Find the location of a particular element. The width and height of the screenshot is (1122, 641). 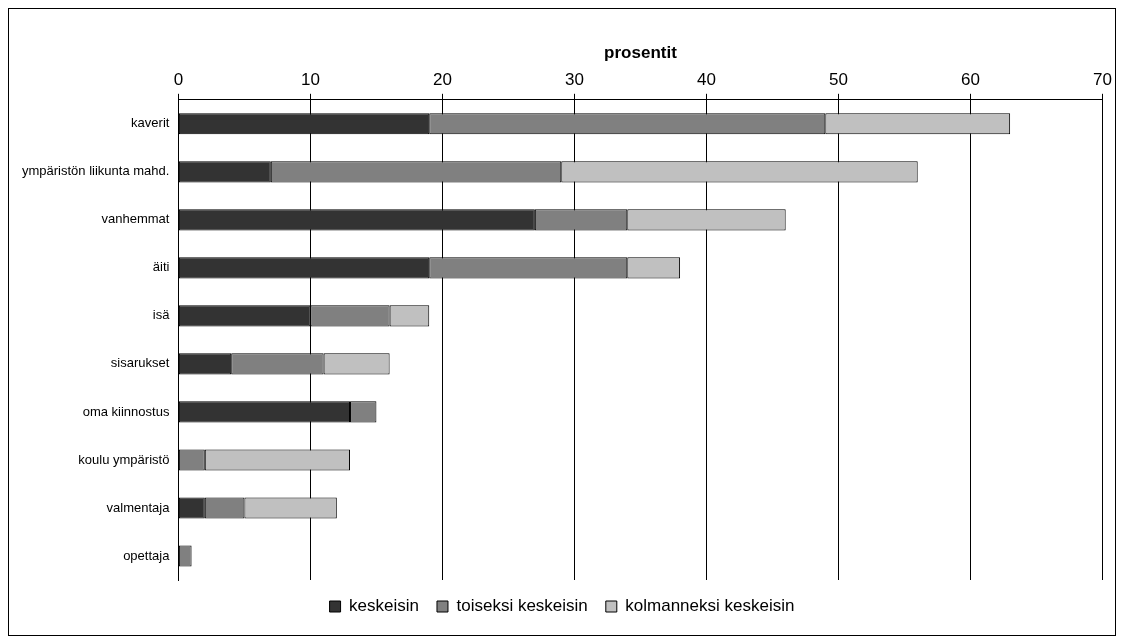

x-tick-label: 50 is located at coordinates (838, 80).